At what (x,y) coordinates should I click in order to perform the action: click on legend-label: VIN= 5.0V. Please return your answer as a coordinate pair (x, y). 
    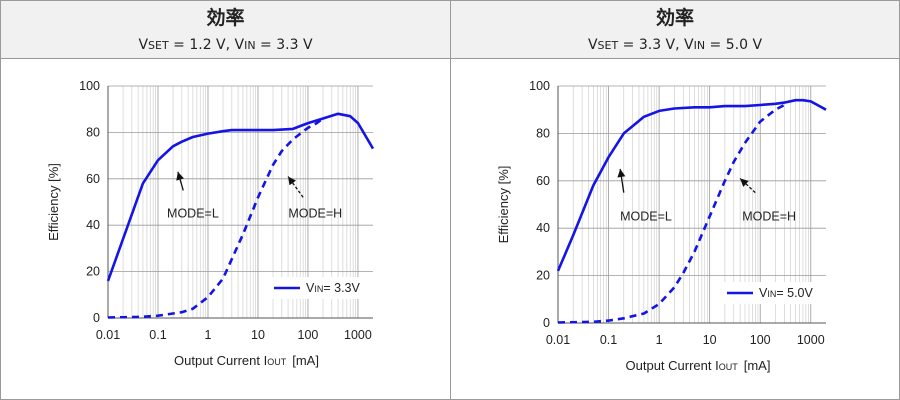
    Looking at the image, I should click on (786, 293).